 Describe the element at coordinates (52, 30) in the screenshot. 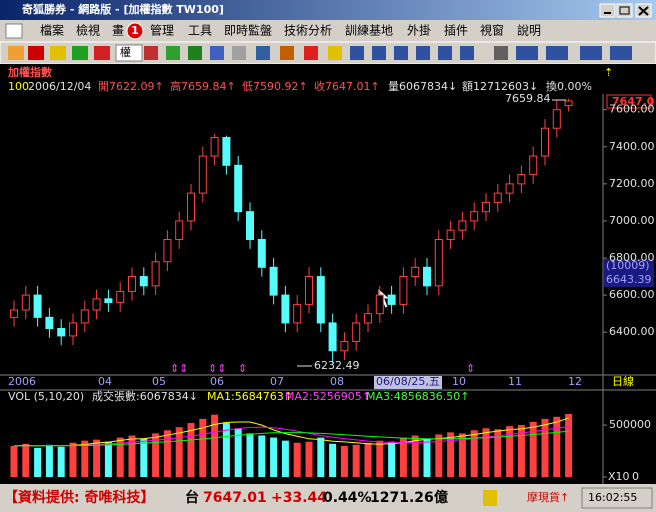

I see `menu-item: 檔案` at that location.